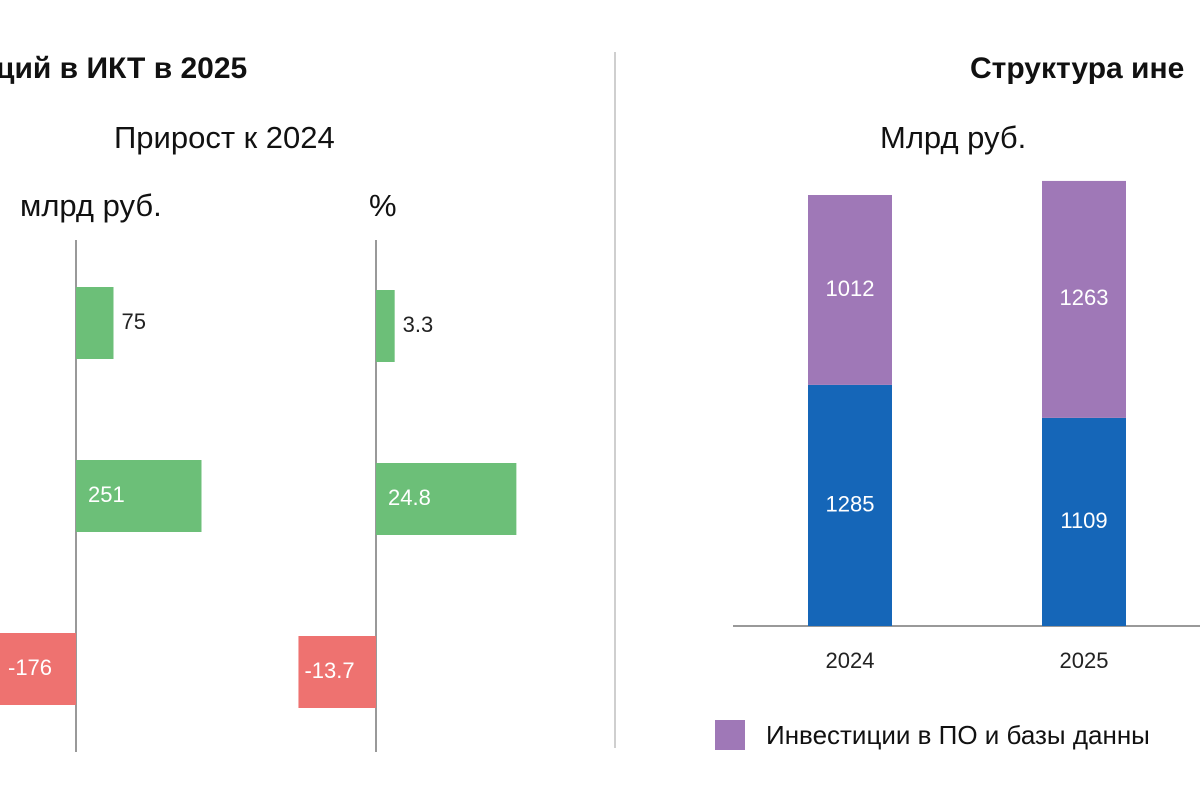  Describe the element at coordinates (30, 667) in the screenshot. I see `abs-bar-label-2: -176` at that location.